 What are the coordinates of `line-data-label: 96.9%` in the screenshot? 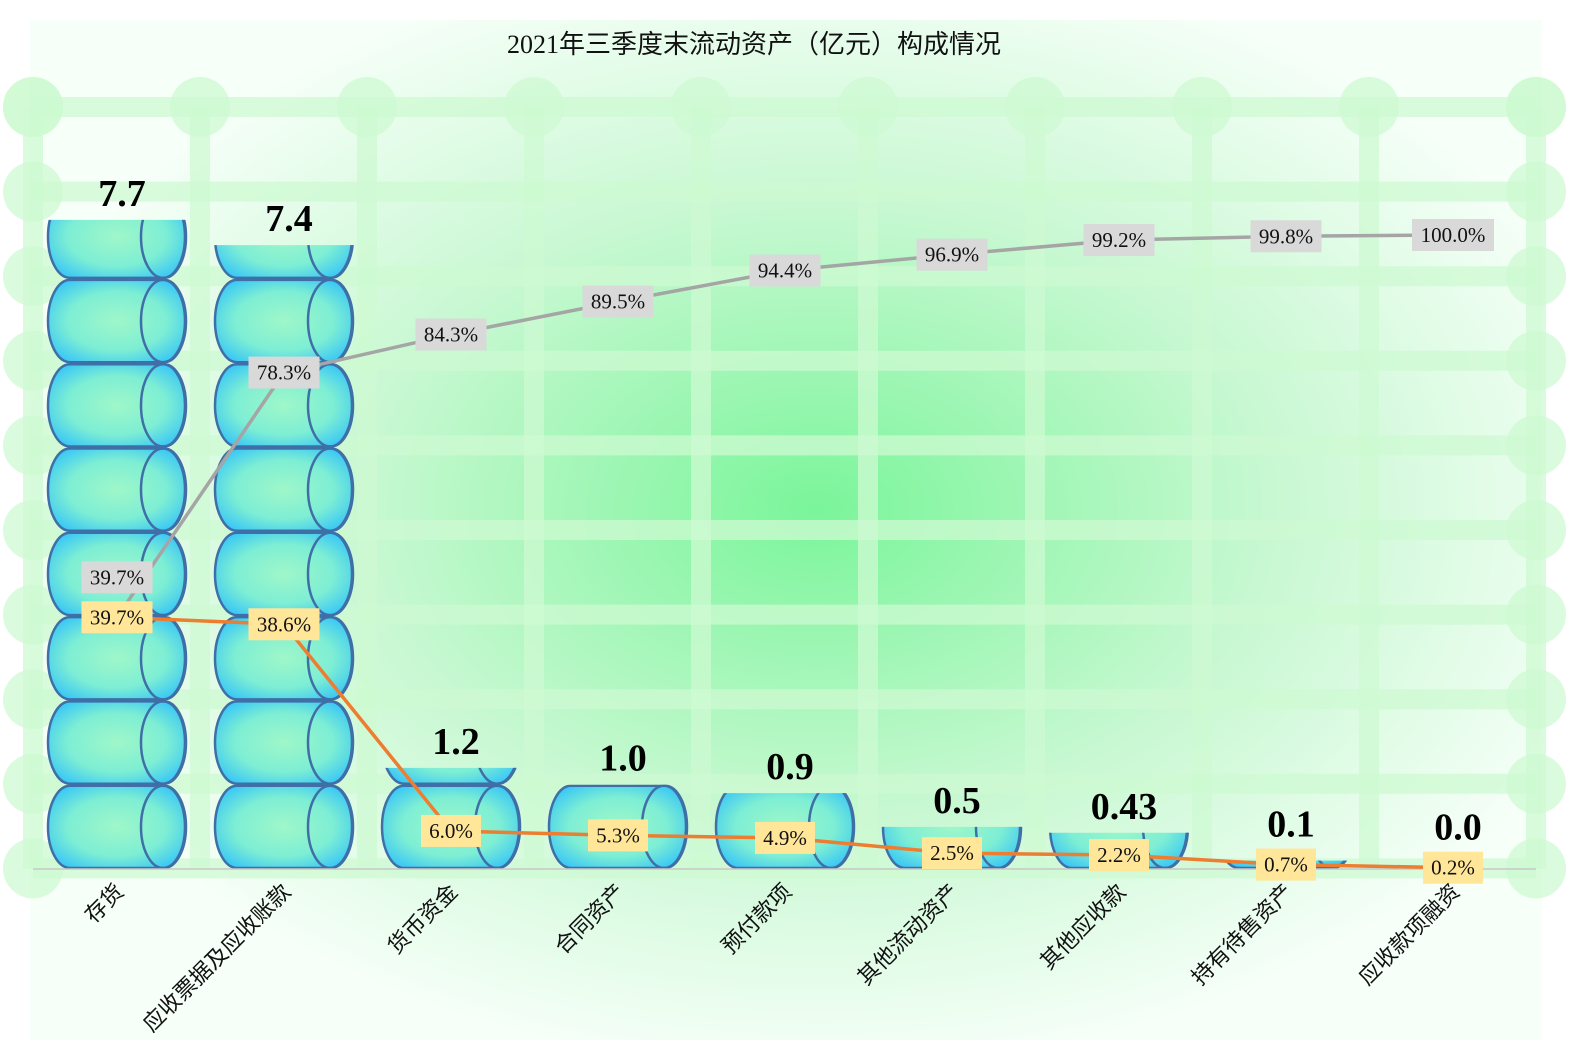 It's located at (952, 254).